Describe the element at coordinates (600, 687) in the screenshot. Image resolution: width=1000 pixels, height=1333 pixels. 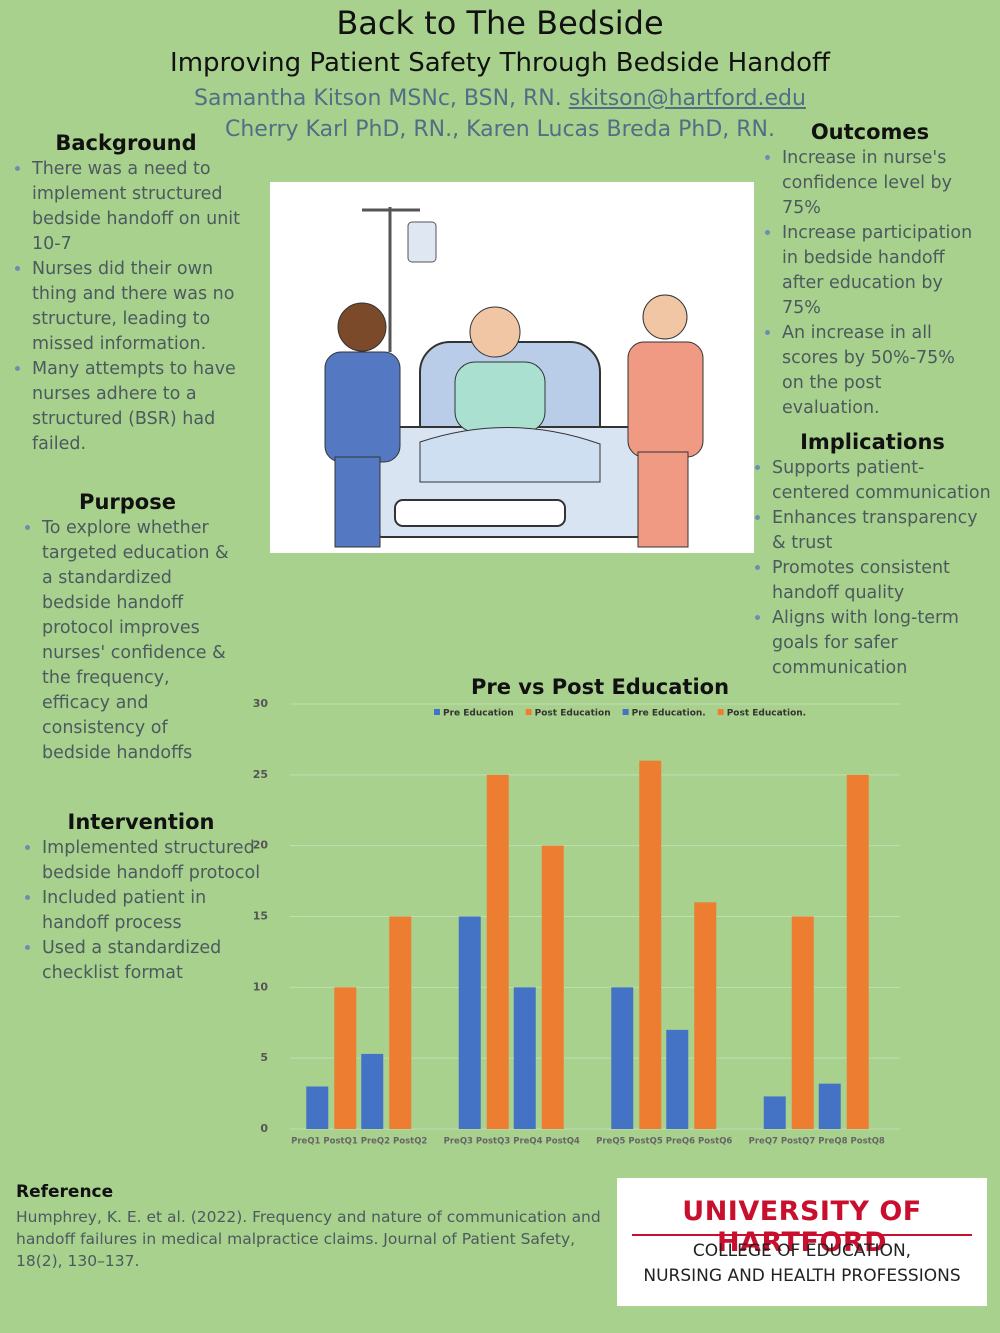
I see `chart-title: Pre vs Post Education` at that location.